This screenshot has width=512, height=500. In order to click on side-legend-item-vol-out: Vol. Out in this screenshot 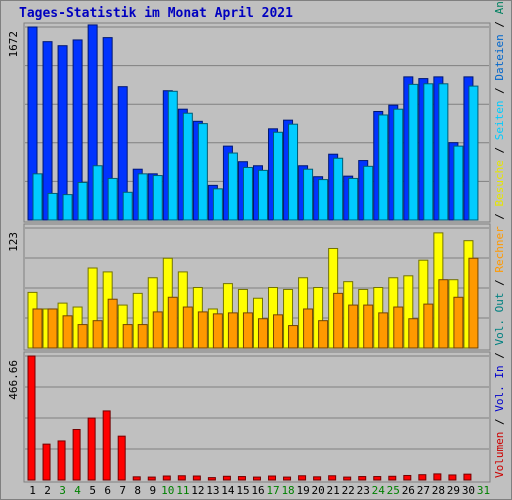, I will do `click(499, 319)`.